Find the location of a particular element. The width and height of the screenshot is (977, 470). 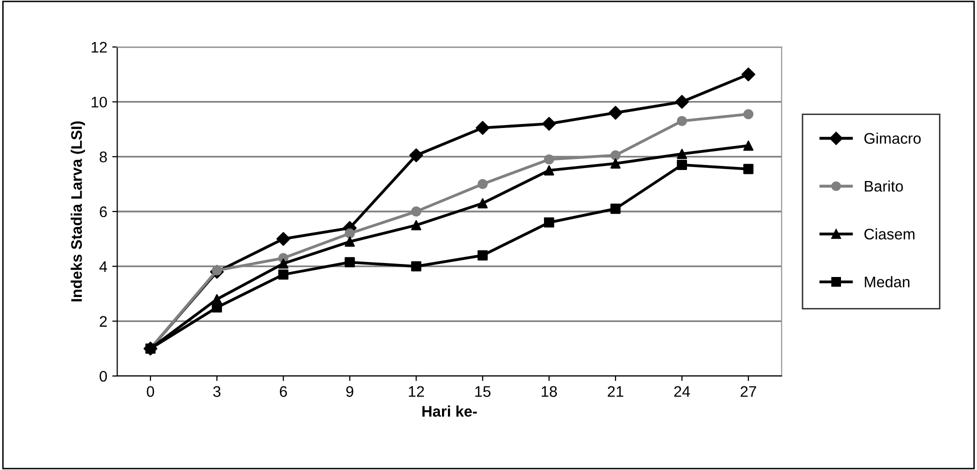

legend-label: Barito is located at coordinates (883, 186).